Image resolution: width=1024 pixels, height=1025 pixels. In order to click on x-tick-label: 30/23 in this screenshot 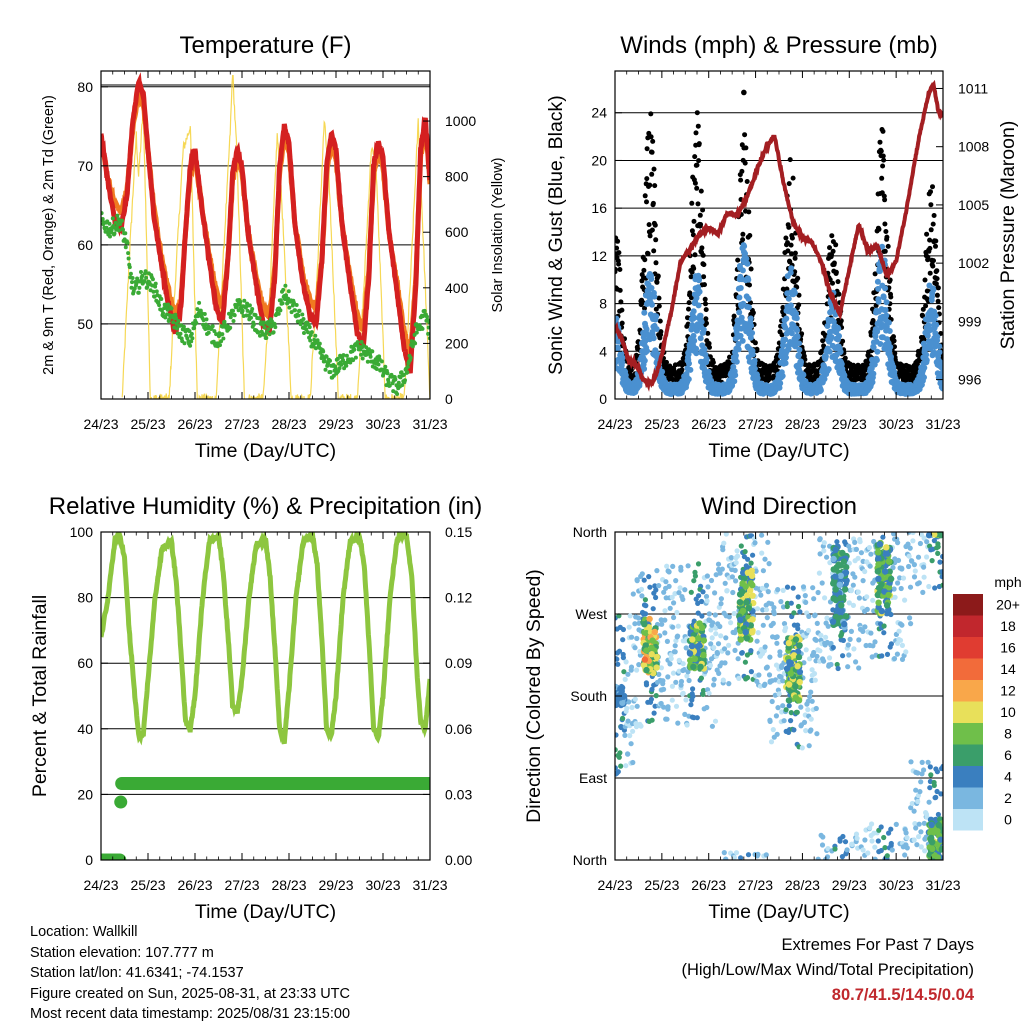, I will do `click(382, 885)`.